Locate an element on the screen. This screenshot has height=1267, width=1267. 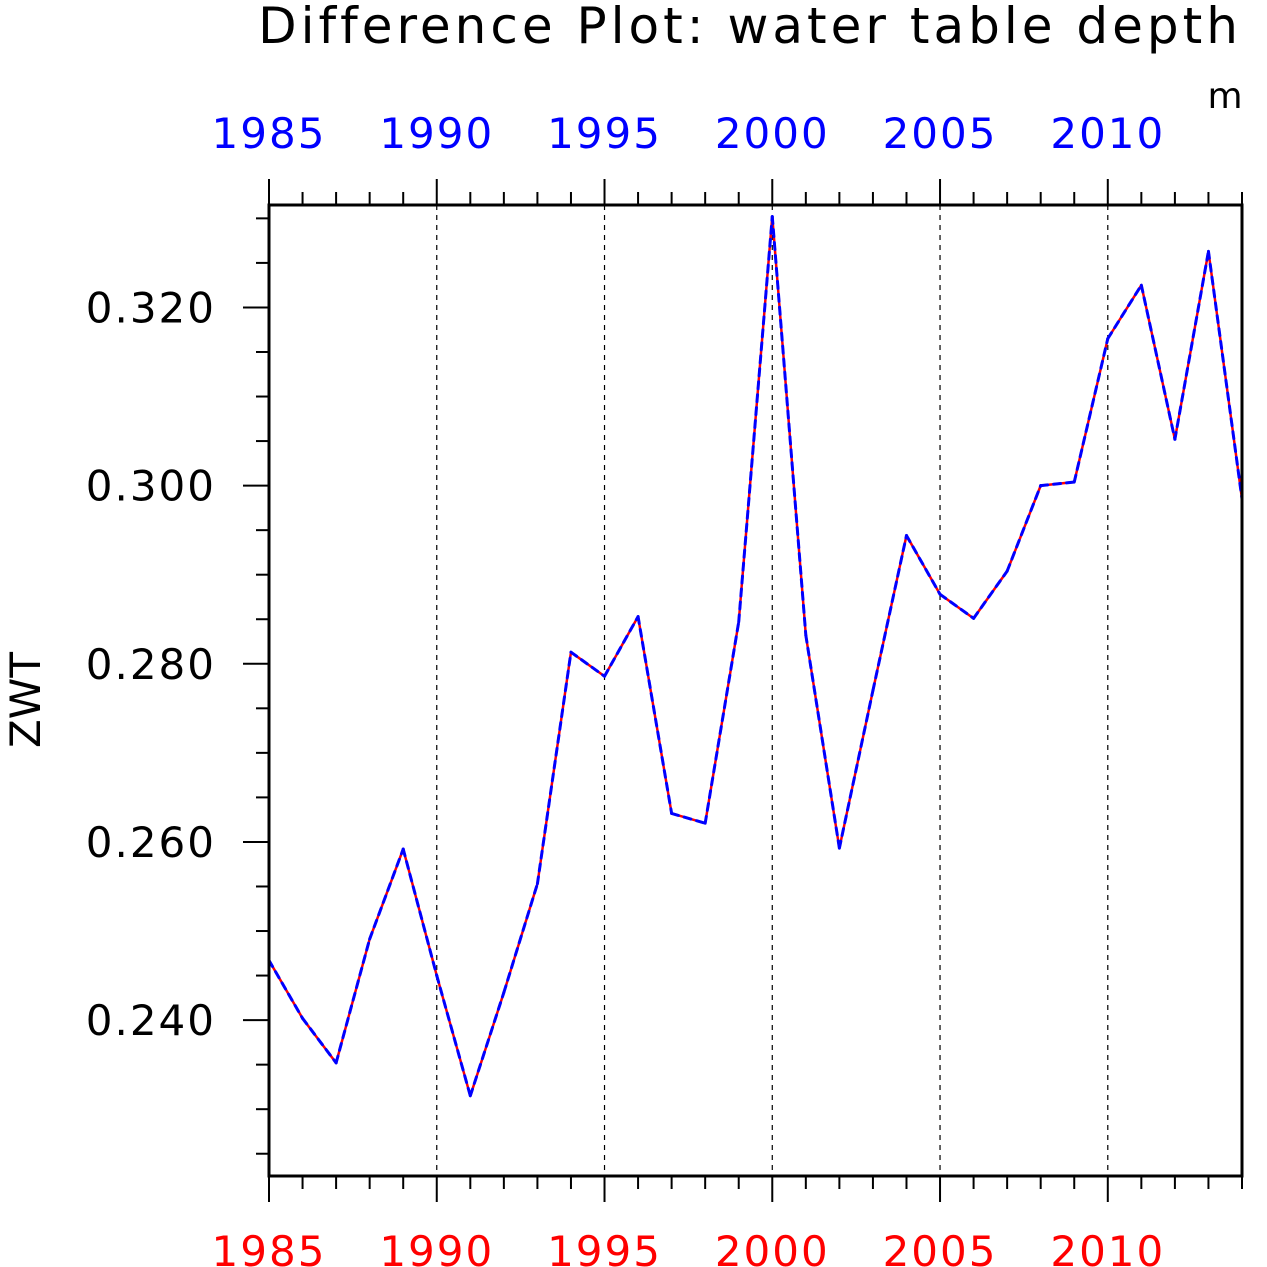
y-tick-label: 0.300 is located at coordinates (151, 486).